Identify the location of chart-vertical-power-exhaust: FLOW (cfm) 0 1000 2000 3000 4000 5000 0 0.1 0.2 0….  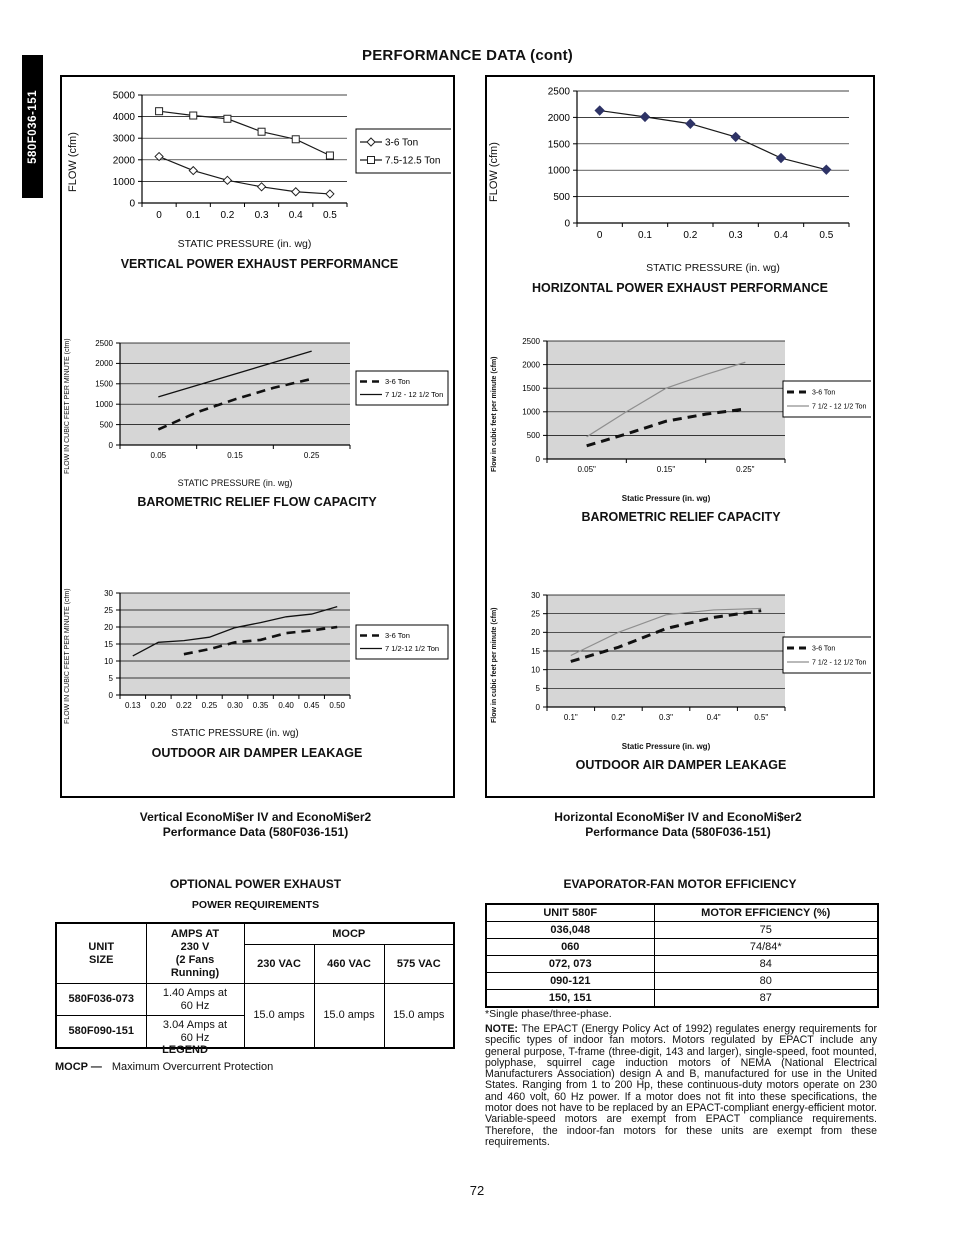
(259, 179).